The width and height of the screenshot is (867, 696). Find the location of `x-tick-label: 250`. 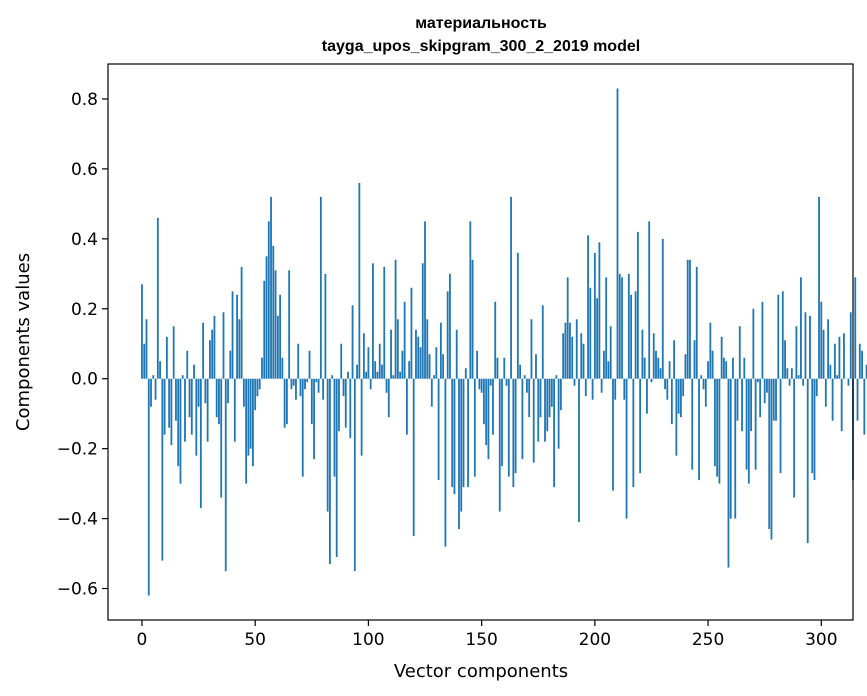

x-tick-label: 250 is located at coordinates (708, 640).